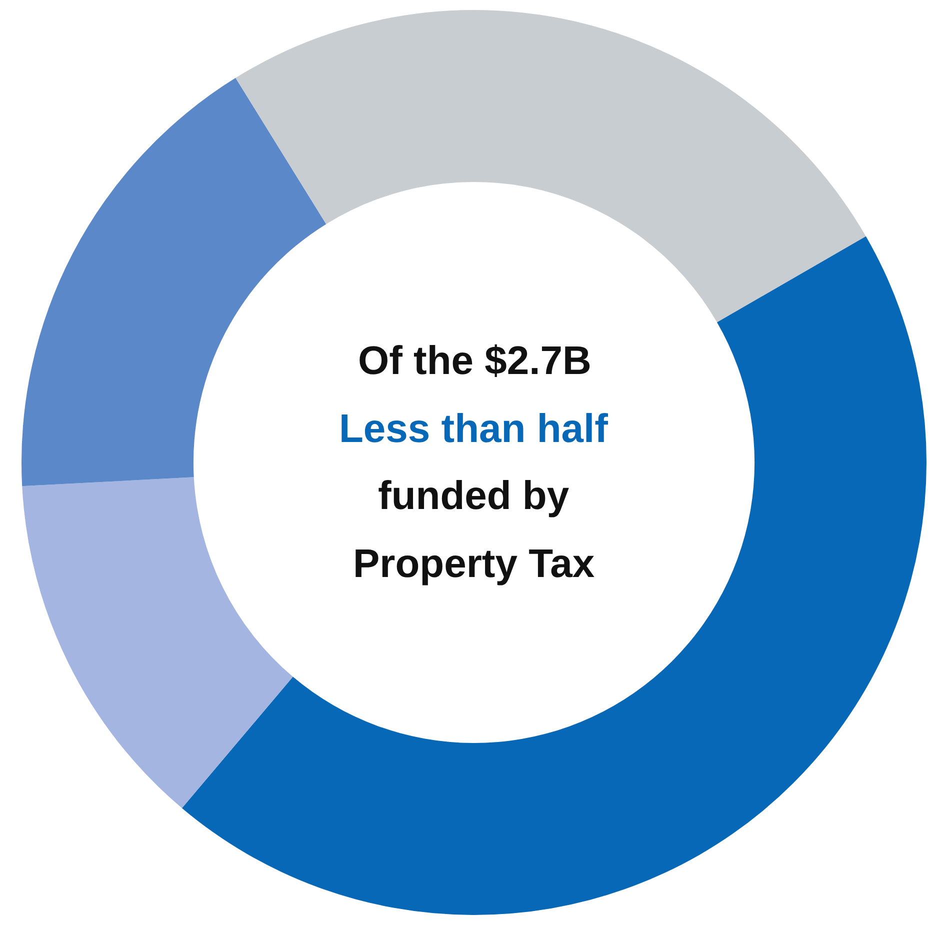 This screenshot has width=948, height=925. I want to click on text: Property Tax, so click(474, 564).